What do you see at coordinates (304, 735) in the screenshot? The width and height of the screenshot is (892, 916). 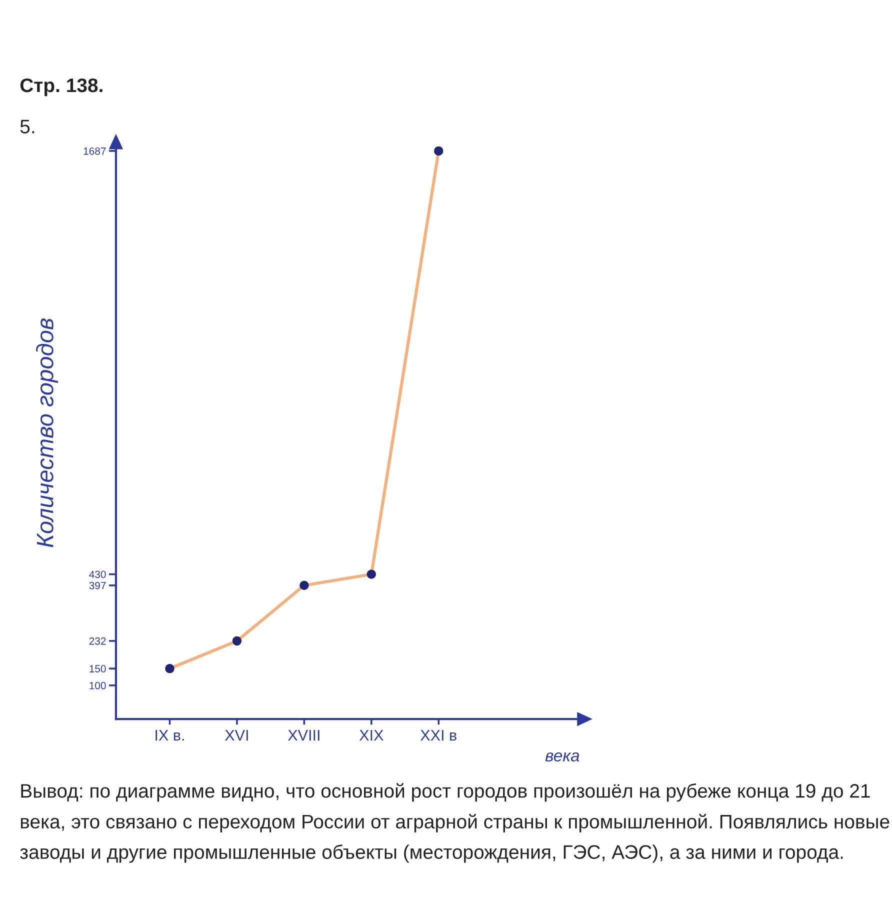 I see `x-tick-label: XVIII` at bounding box center [304, 735].